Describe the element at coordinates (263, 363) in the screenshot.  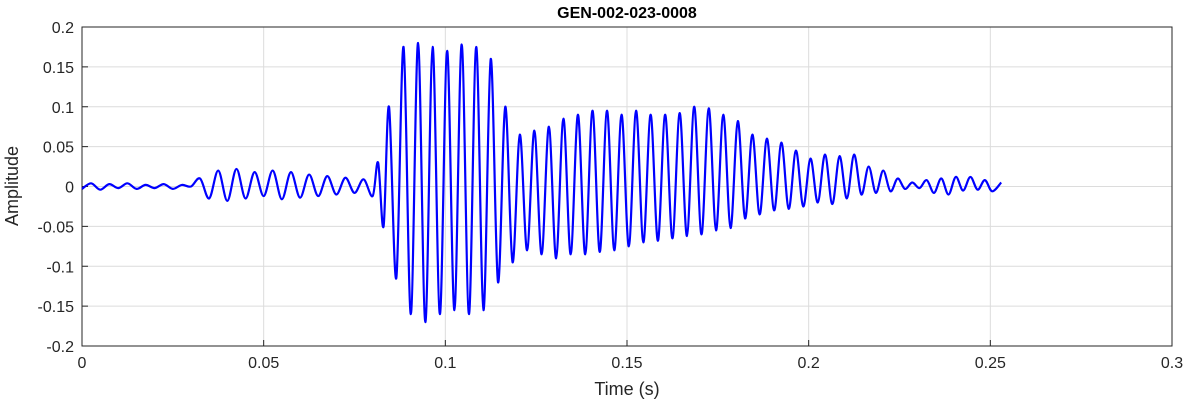
I see `x-tick-label: 0.05` at that location.